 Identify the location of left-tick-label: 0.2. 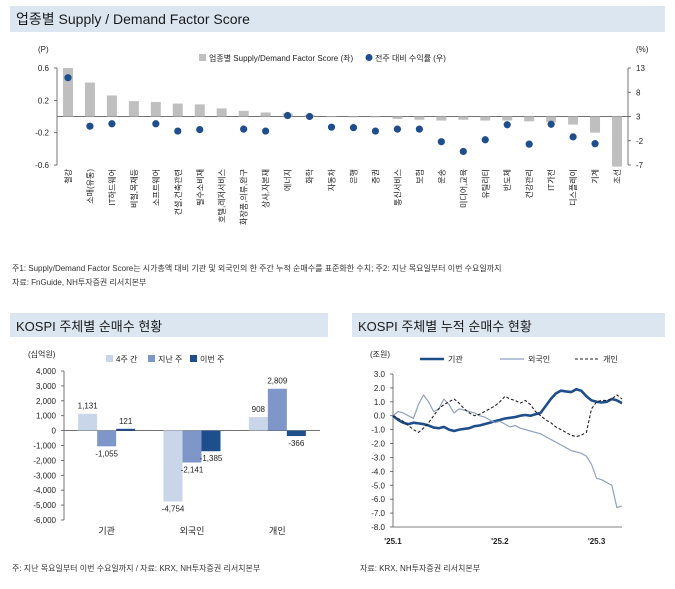
(44, 100).